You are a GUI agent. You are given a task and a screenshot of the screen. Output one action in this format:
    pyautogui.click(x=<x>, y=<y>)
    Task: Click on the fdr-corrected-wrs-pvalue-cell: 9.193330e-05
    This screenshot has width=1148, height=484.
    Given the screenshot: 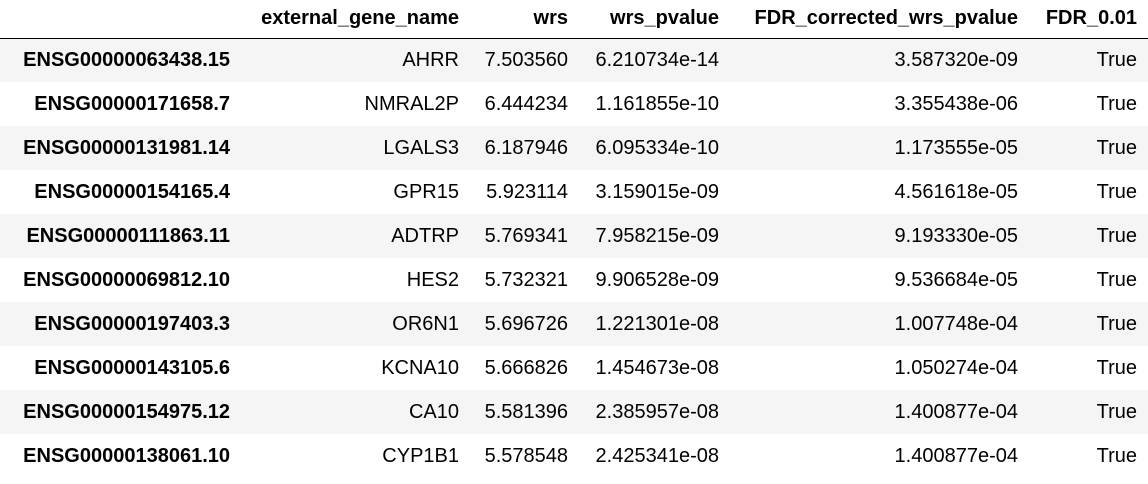 What is the action you would take?
    pyautogui.click(x=956, y=235)
    